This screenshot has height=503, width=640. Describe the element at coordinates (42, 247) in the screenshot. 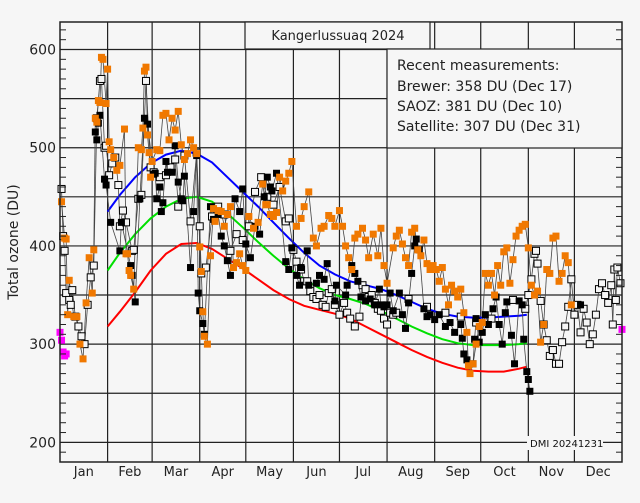

I see `y-tick-label: 400` at that location.